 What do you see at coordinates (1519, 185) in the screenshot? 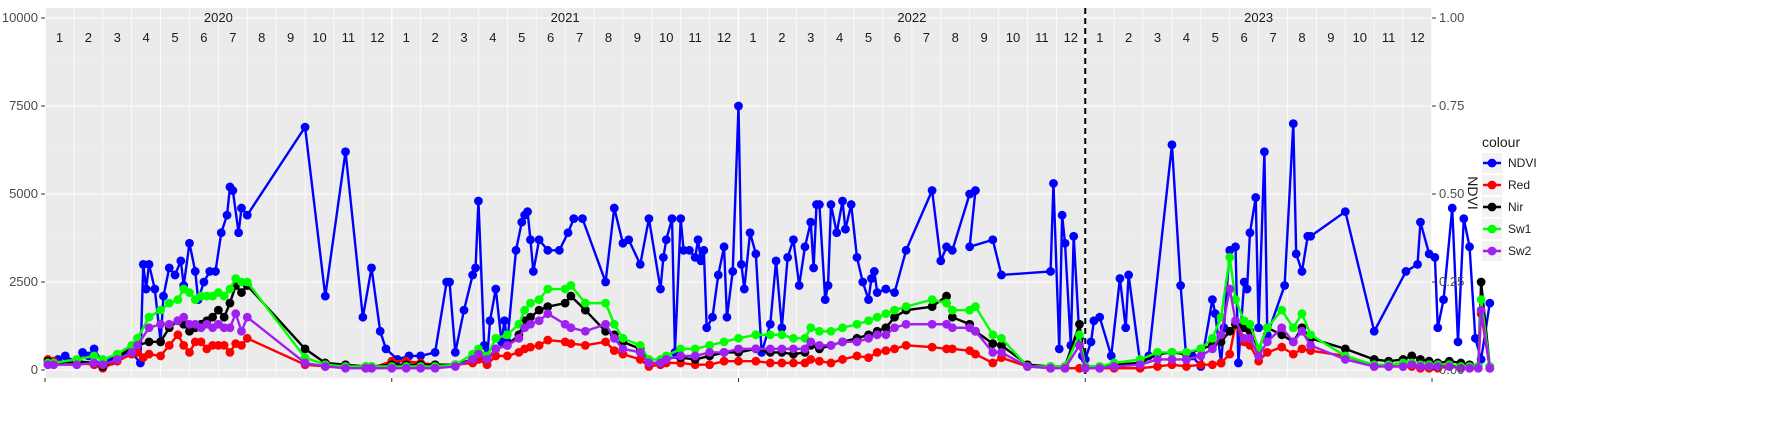
I see `legend-label: Red` at bounding box center [1519, 185].